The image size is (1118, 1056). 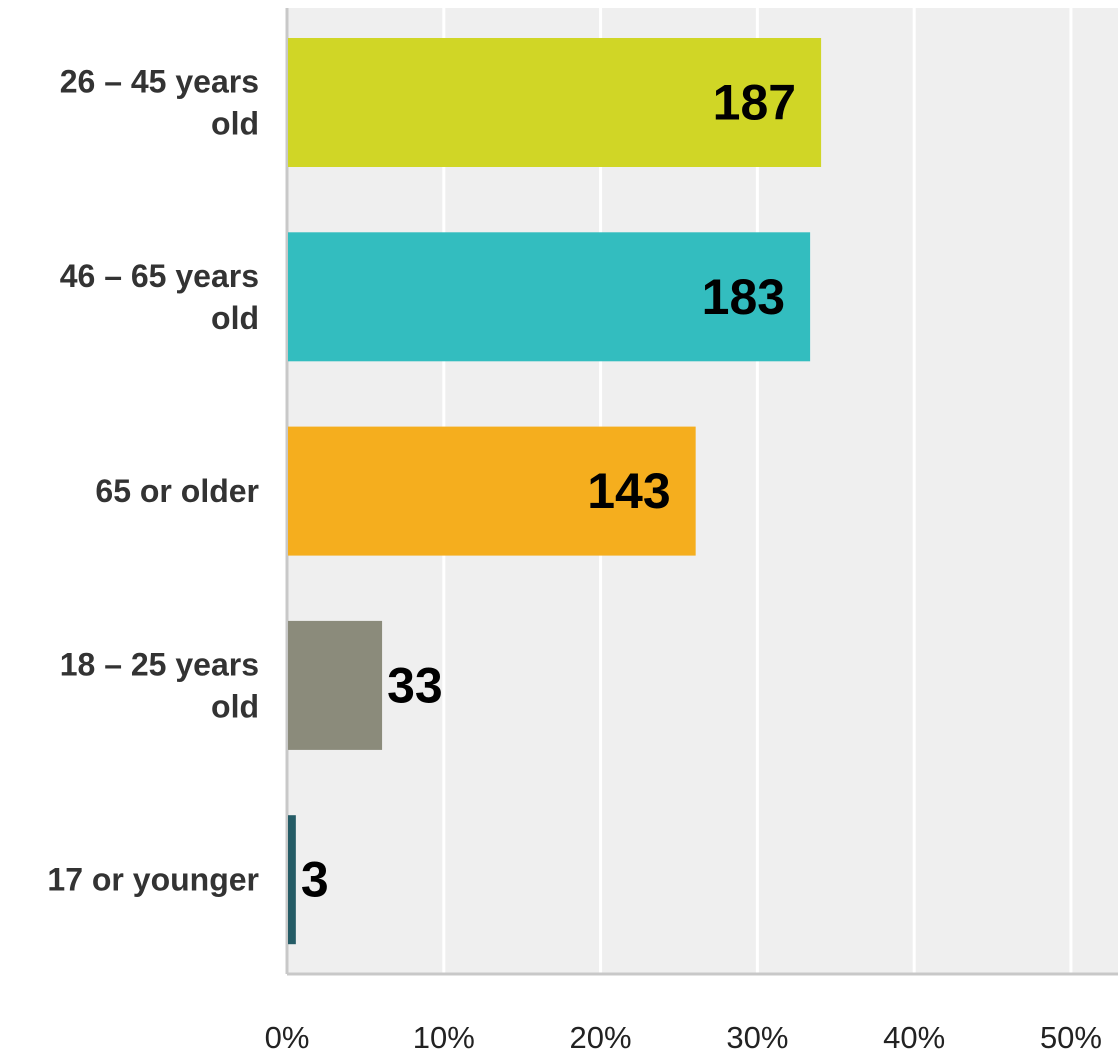 What do you see at coordinates (415, 685) in the screenshot?
I see `data-label: 33` at bounding box center [415, 685].